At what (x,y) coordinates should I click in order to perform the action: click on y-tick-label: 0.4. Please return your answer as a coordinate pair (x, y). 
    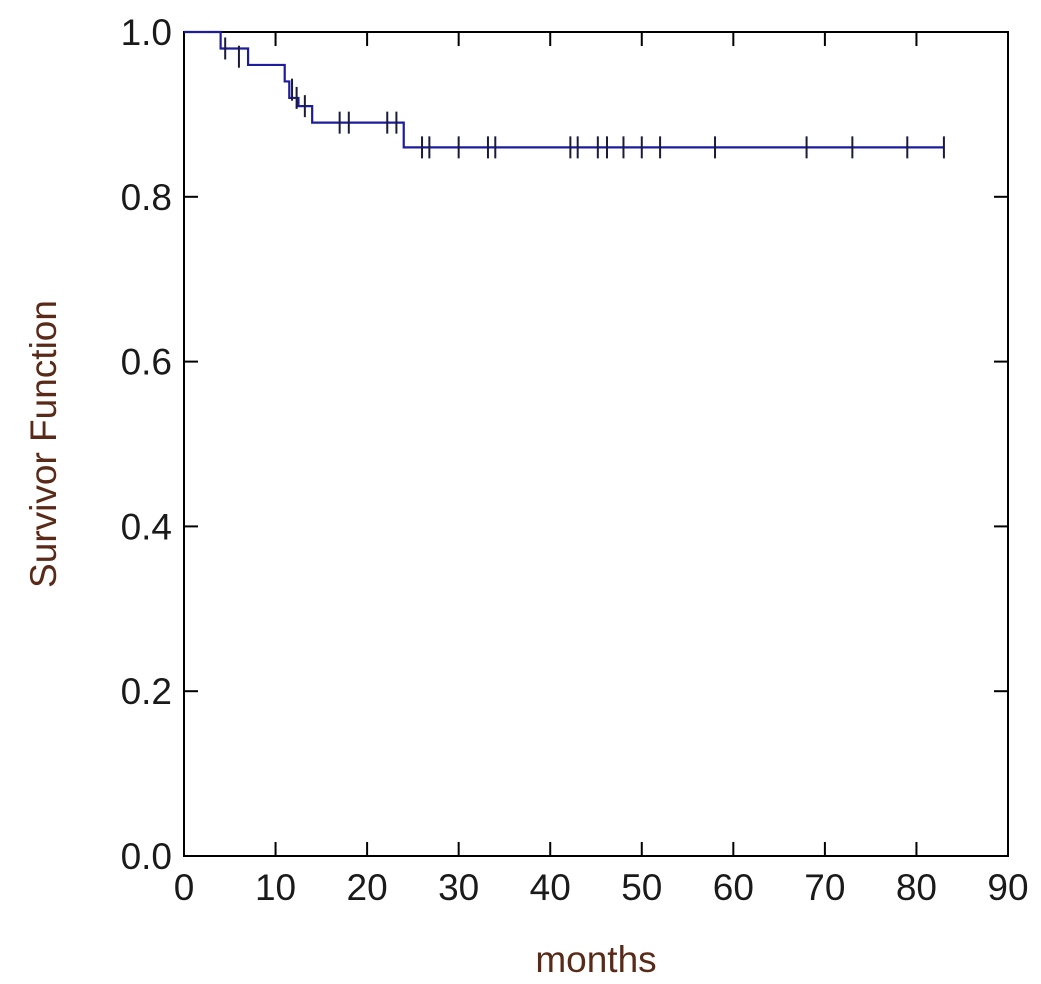
    Looking at the image, I should click on (146, 526).